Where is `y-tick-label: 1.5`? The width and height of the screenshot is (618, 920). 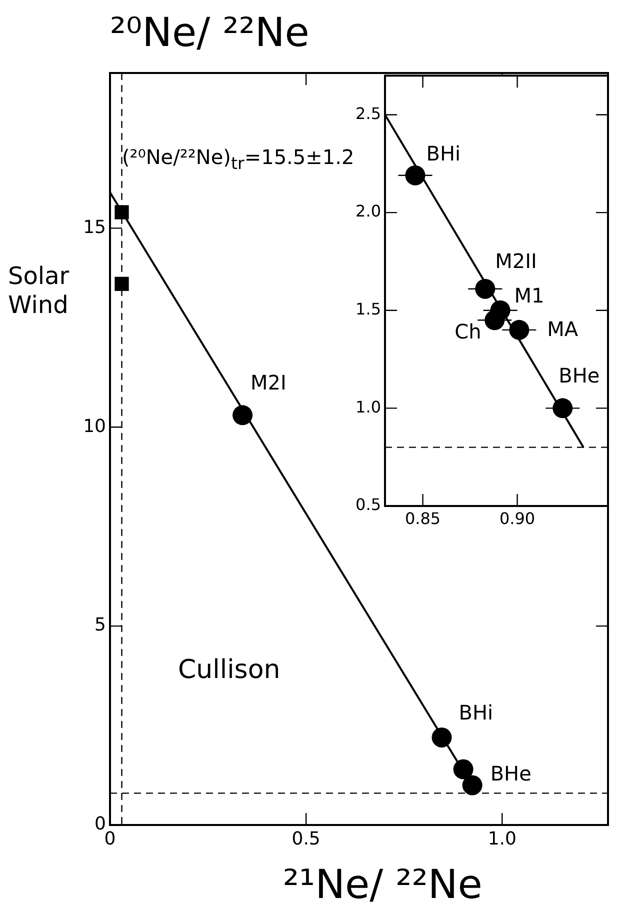
y-tick-label: 1.5 is located at coordinates (368, 309).